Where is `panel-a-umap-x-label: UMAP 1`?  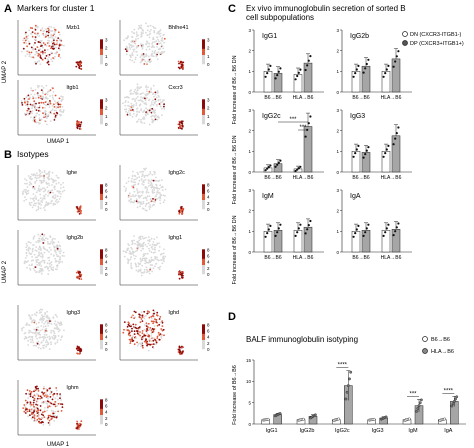 panel-a-umap-x-label: UMAP 1 is located at coordinates (58, 142).